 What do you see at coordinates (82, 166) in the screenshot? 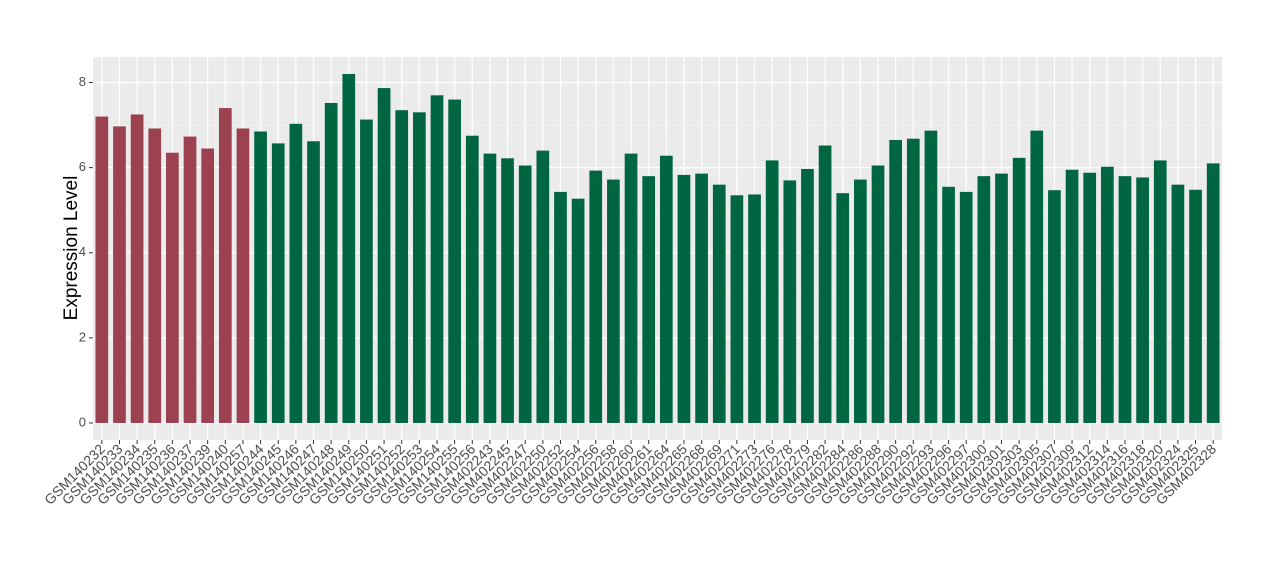
I see `y-tick-label: 6` at bounding box center [82, 166].